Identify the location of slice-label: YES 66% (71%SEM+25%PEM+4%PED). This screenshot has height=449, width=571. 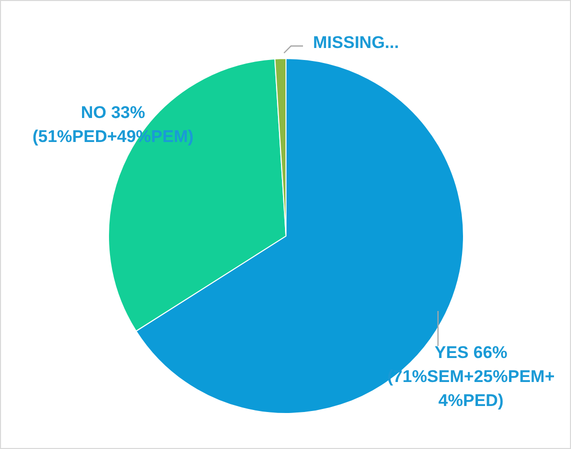
(471, 376).